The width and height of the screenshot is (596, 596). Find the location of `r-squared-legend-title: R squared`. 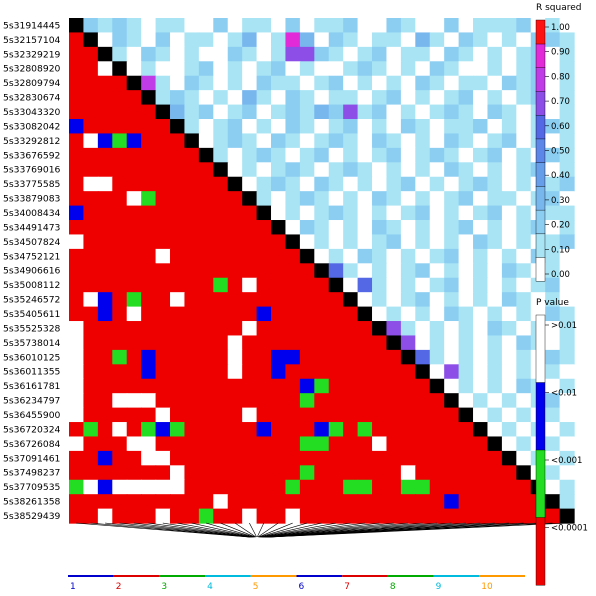

r-squared-legend-title: R squared is located at coordinates (559, 8).